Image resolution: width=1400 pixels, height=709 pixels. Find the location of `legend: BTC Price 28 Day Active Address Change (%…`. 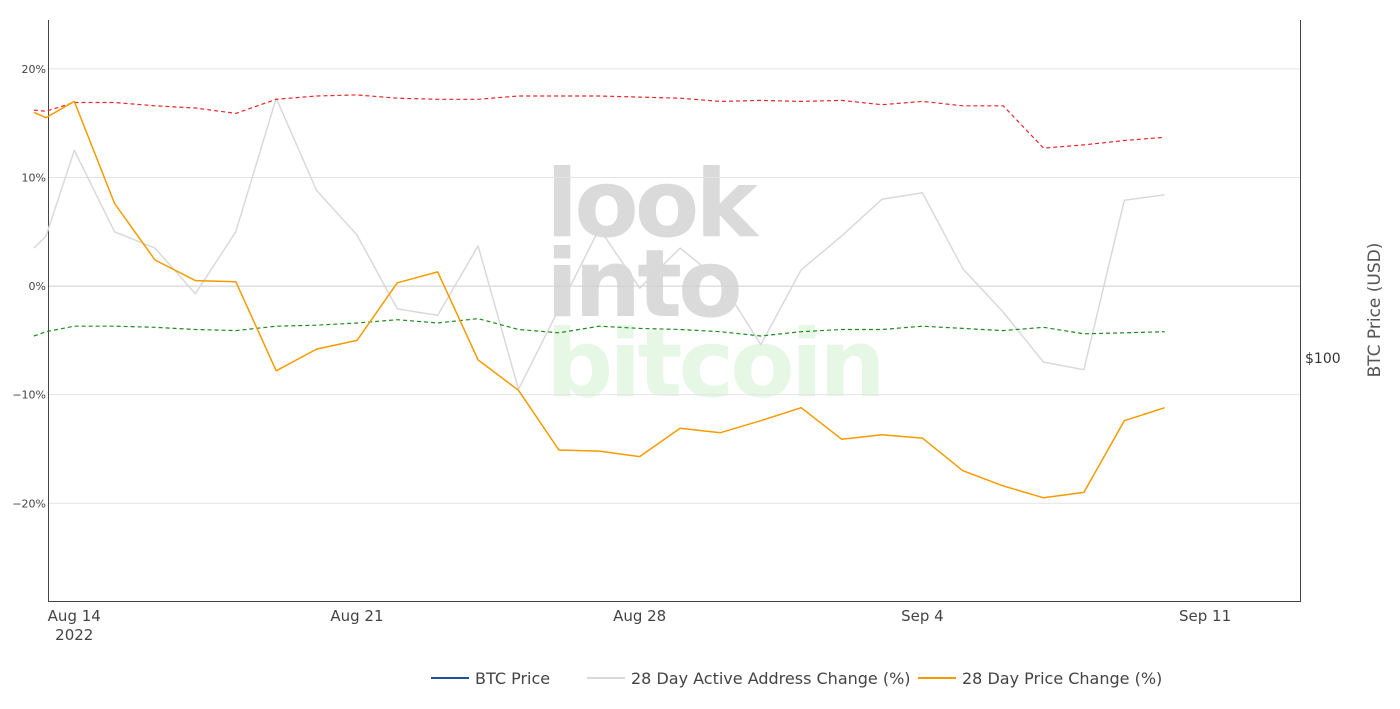

legend: BTC Price 28 Day Active Address Change (%… is located at coordinates (796, 678).